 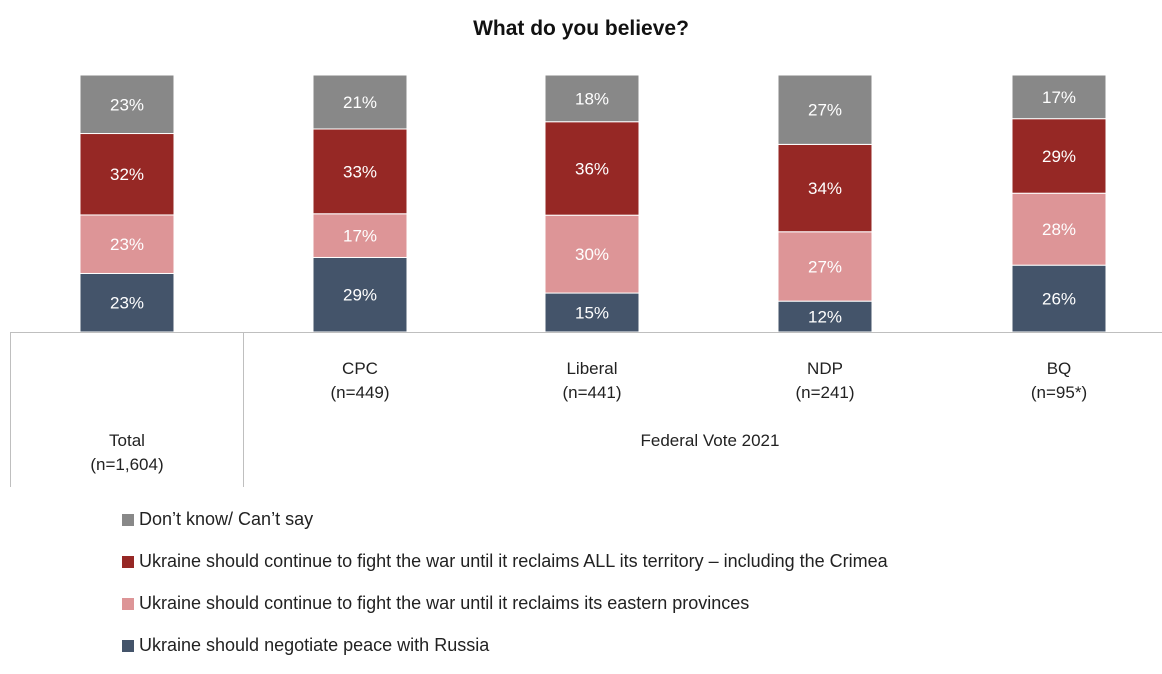 I want to click on data-label: 26%, so click(x=1059, y=299).